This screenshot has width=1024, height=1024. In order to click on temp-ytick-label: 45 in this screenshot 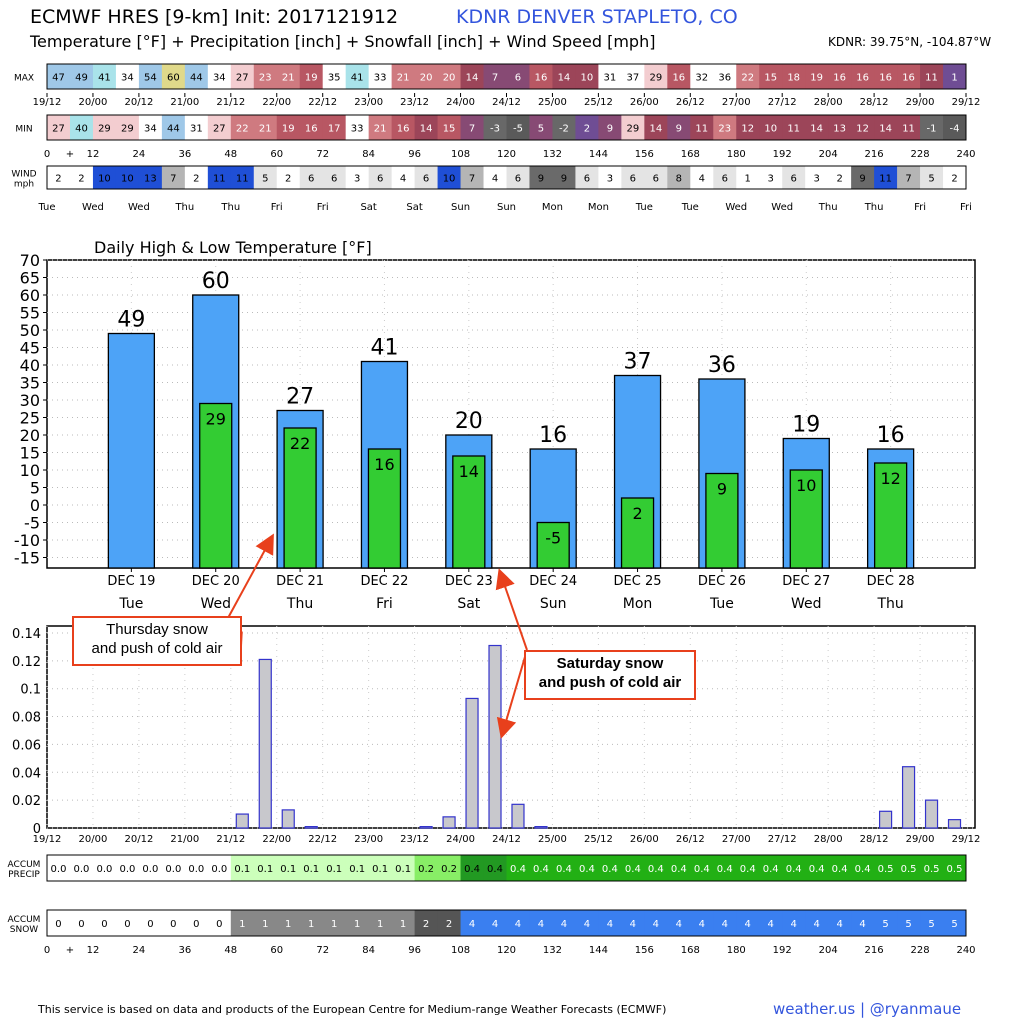, I will do `click(30, 348)`.